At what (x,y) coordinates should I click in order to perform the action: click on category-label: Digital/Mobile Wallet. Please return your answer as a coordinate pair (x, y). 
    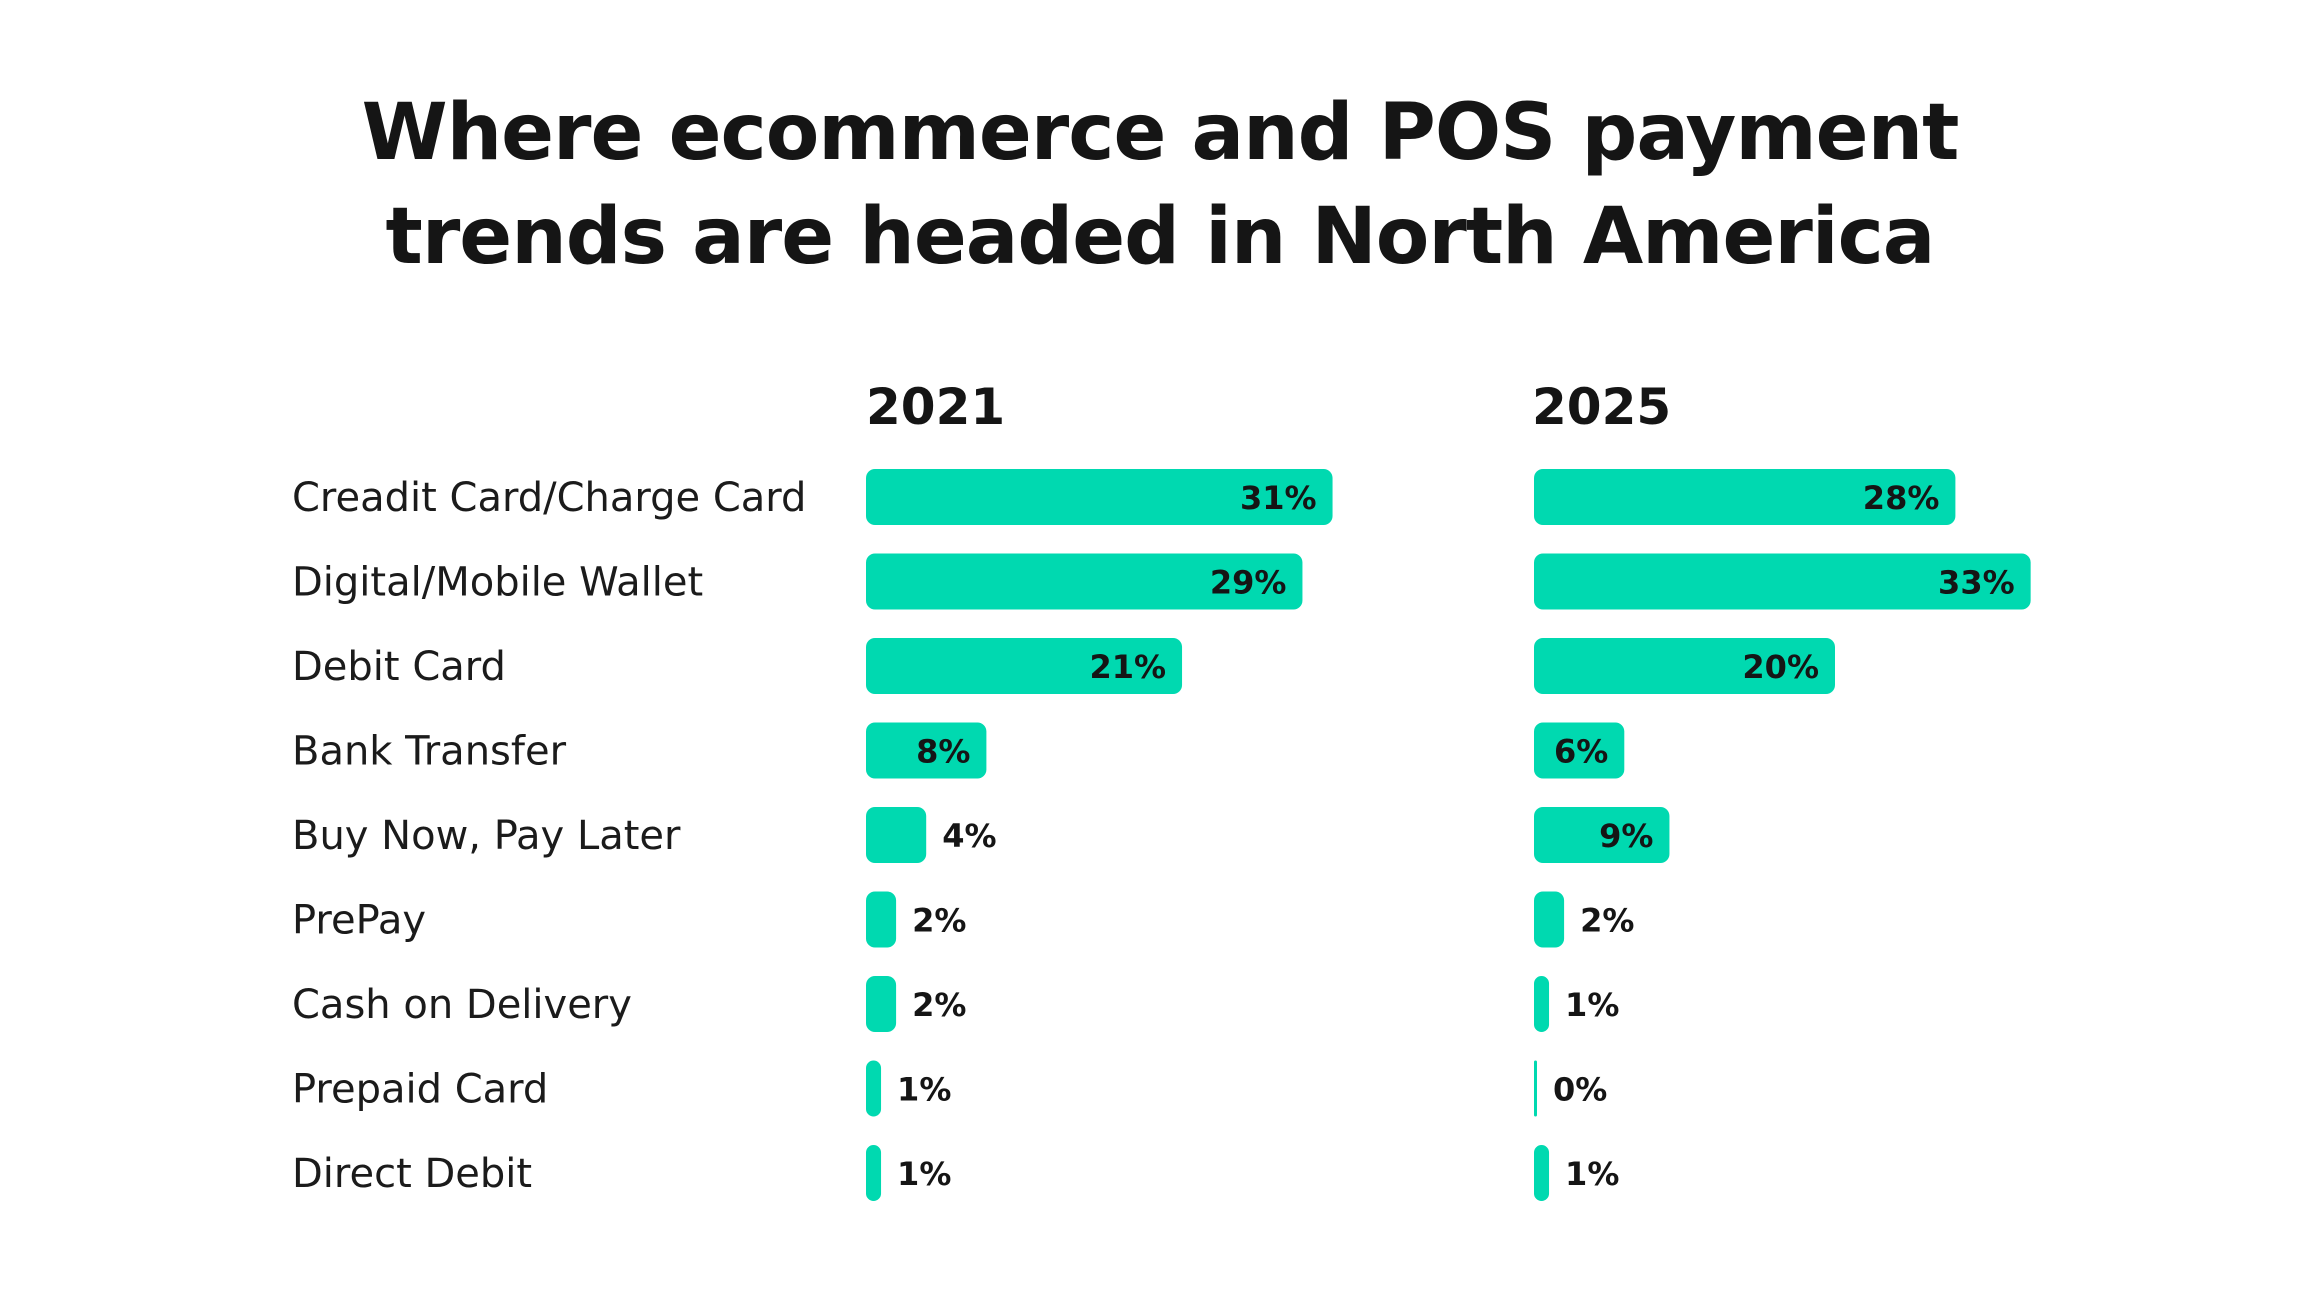
    Looking at the image, I should click on (497, 583).